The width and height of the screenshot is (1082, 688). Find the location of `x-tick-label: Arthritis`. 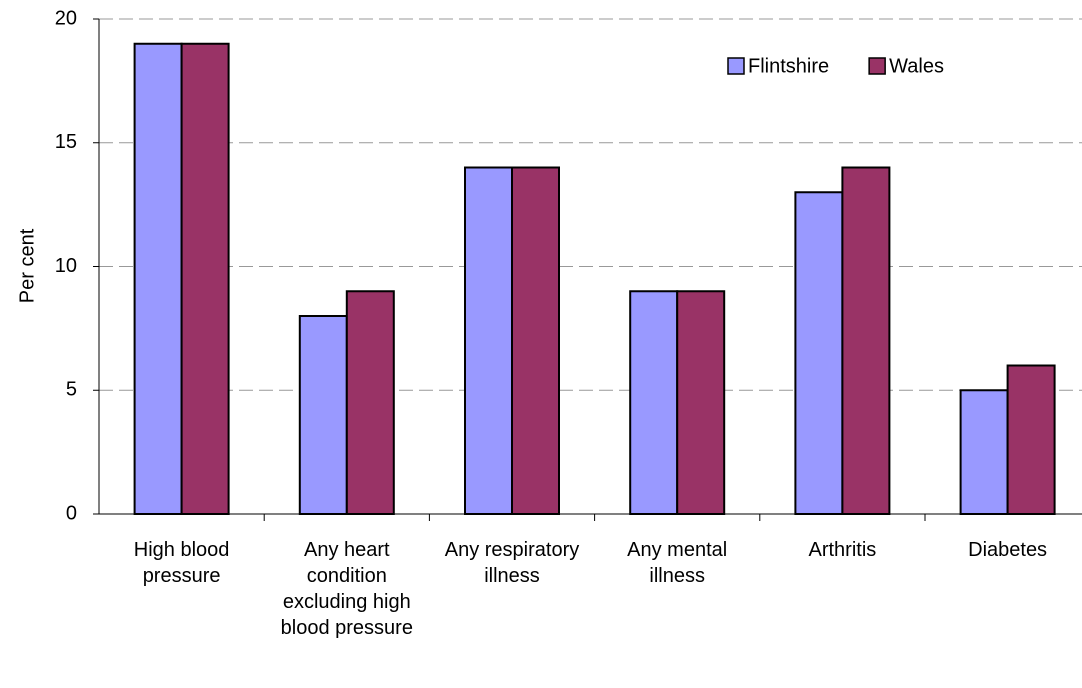

x-tick-label: Arthritis is located at coordinates (842, 550).